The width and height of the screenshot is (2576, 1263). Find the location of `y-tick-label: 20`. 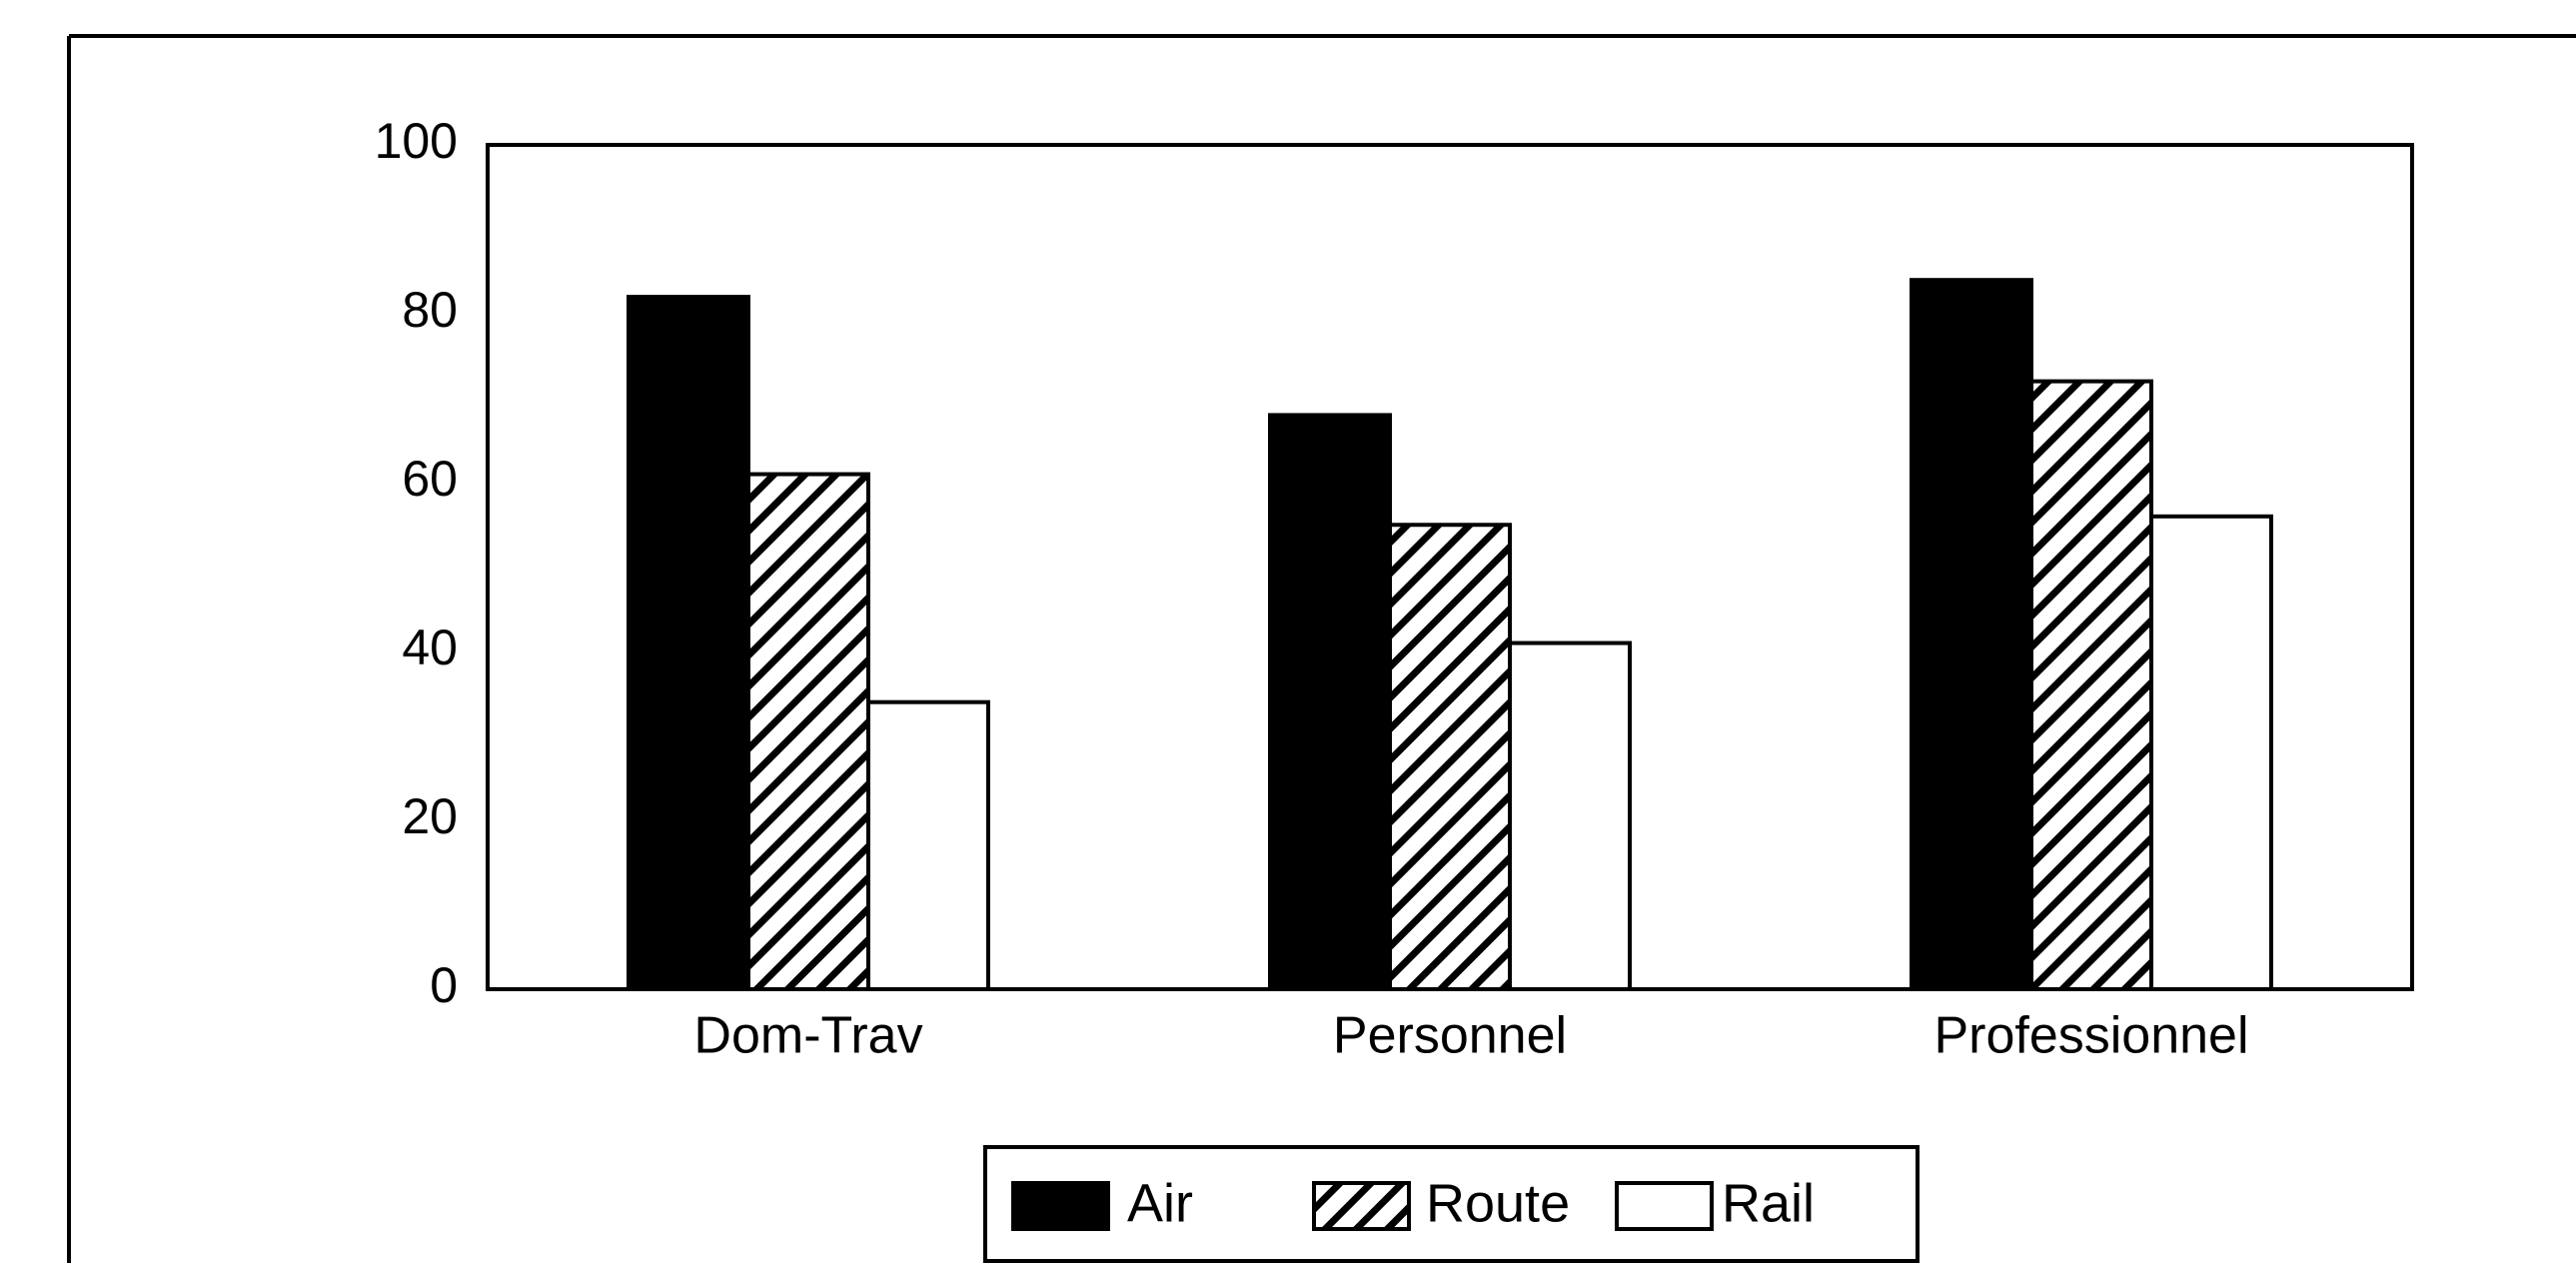

y-tick-label: 20 is located at coordinates (430, 816).